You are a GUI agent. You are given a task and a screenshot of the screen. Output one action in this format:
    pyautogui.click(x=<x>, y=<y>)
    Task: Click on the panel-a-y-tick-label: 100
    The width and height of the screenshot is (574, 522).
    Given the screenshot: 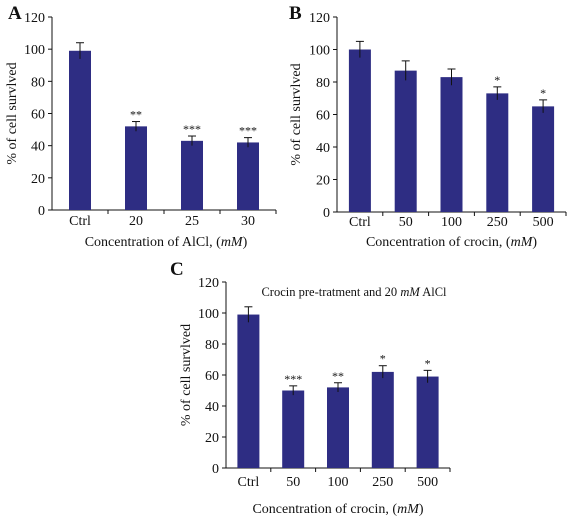 What is the action you would take?
    pyautogui.click(x=34, y=50)
    